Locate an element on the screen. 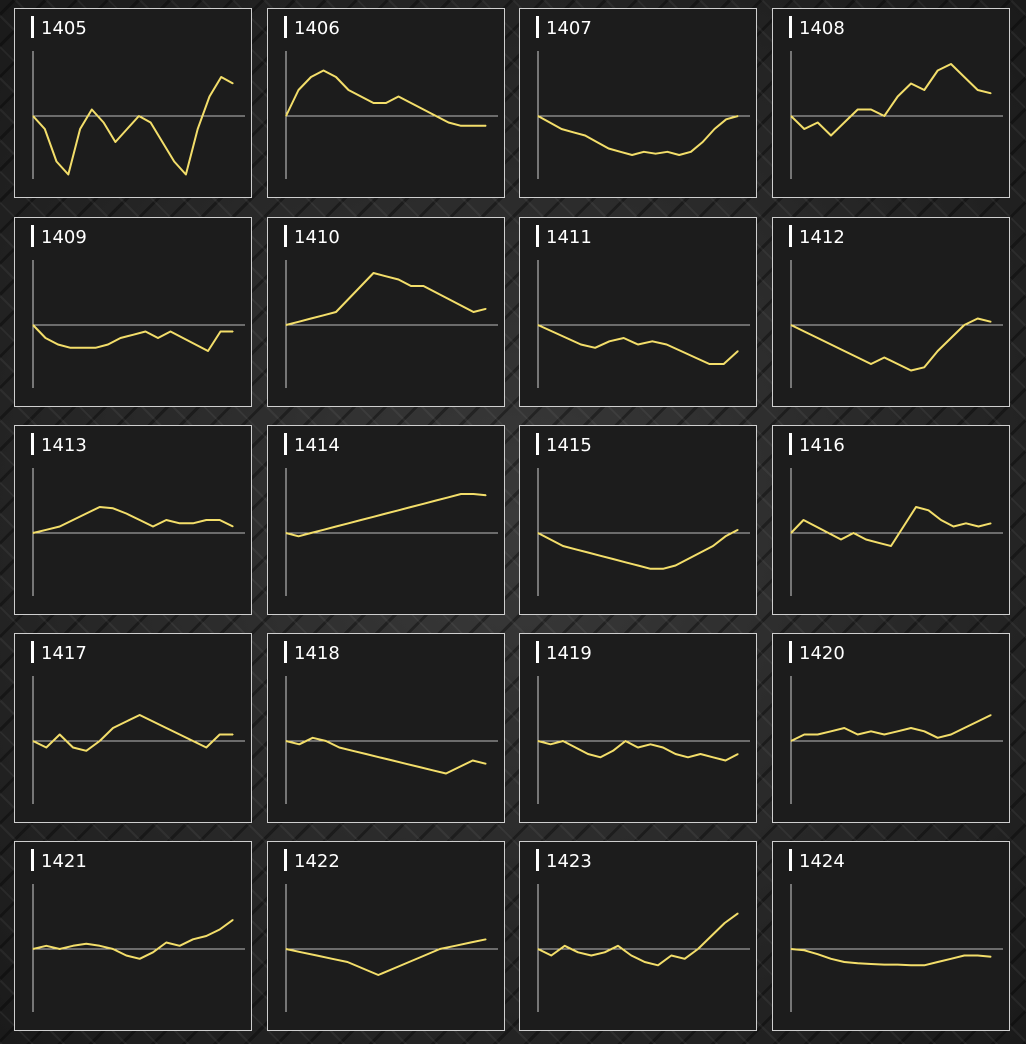  chart-panel: 1417 is located at coordinates (133, 728).